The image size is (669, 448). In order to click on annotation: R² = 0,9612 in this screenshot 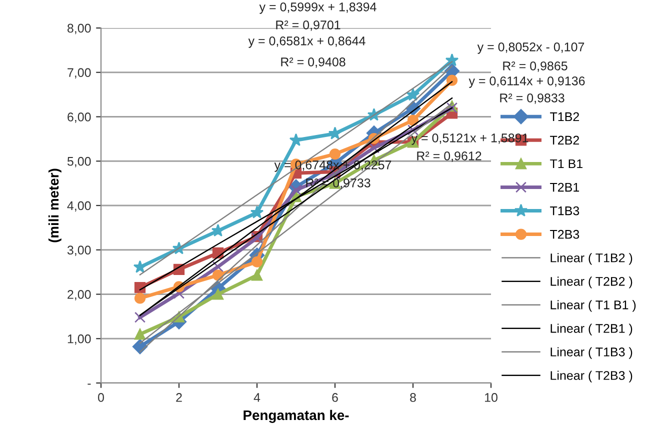, I will do `click(449, 157)`.